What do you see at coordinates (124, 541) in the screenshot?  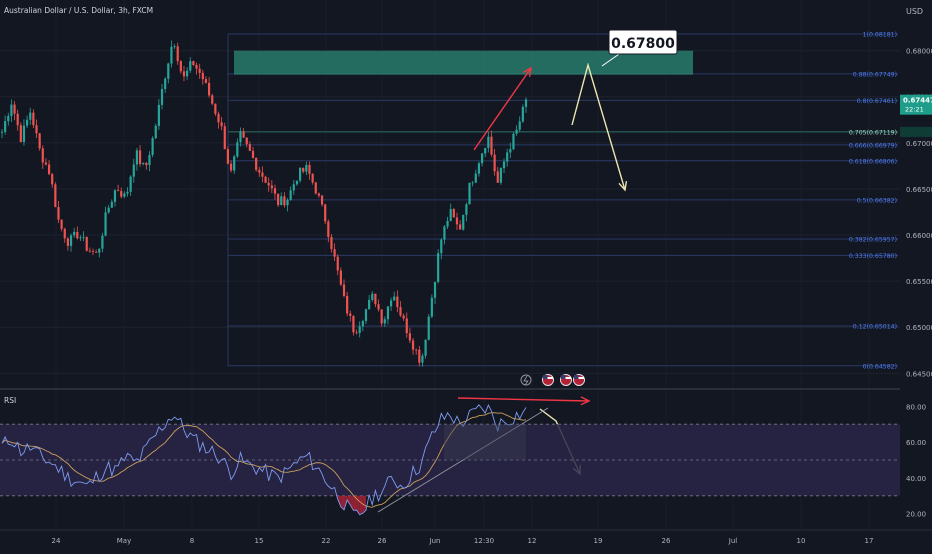 I see `time-tick-label: May` at bounding box center [124, 541].